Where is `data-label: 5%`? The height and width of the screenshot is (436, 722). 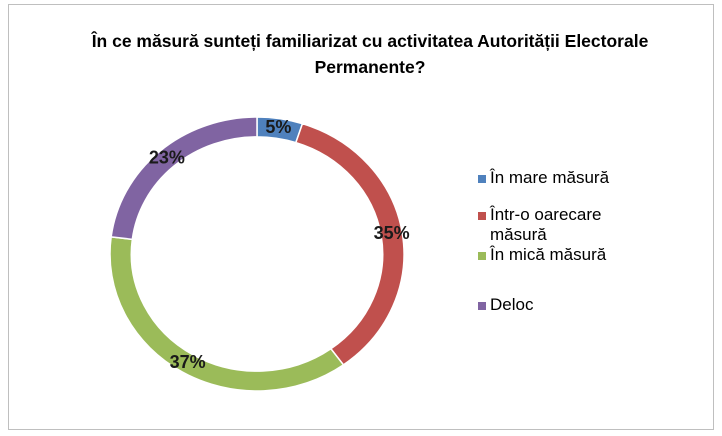 data-label: 5% is located at coordinates (278, 127).